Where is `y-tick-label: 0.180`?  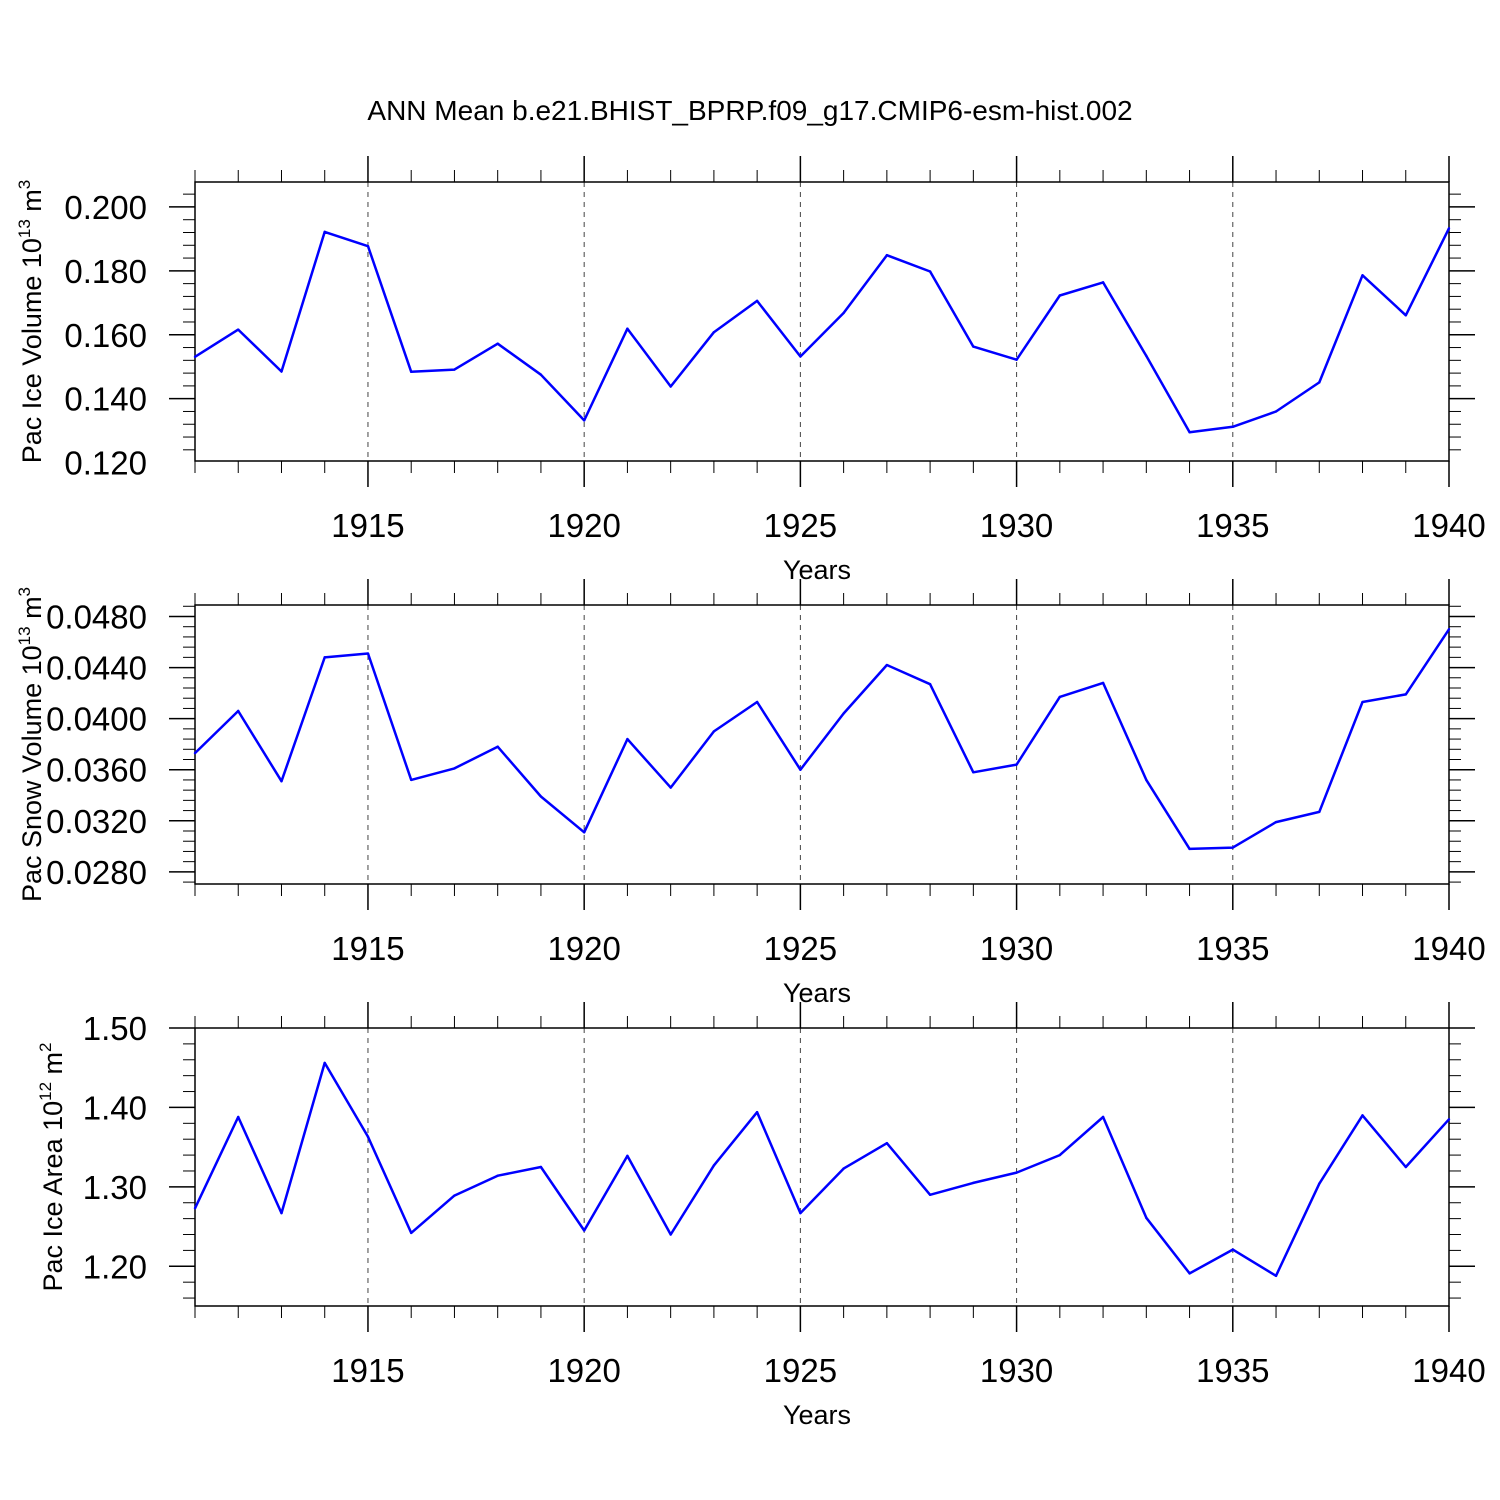 y-tick-label: 0.180 is located at coordinates (105, 271).